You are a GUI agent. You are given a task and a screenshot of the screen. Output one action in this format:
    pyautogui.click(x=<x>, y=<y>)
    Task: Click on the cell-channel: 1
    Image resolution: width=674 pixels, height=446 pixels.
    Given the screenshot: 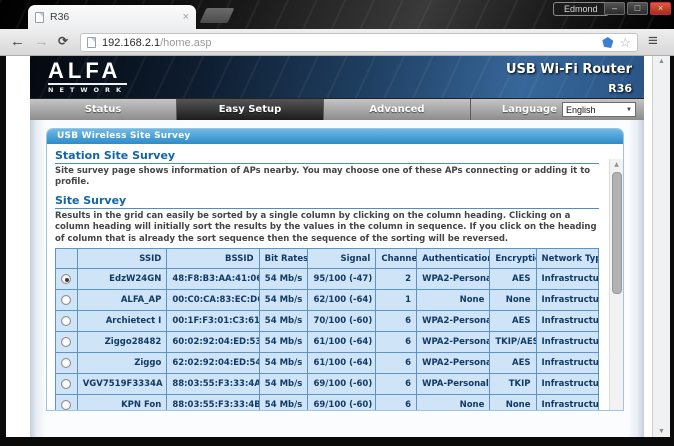 What is the action you would take?
    pyautogui.click(x=396, y=300)
    